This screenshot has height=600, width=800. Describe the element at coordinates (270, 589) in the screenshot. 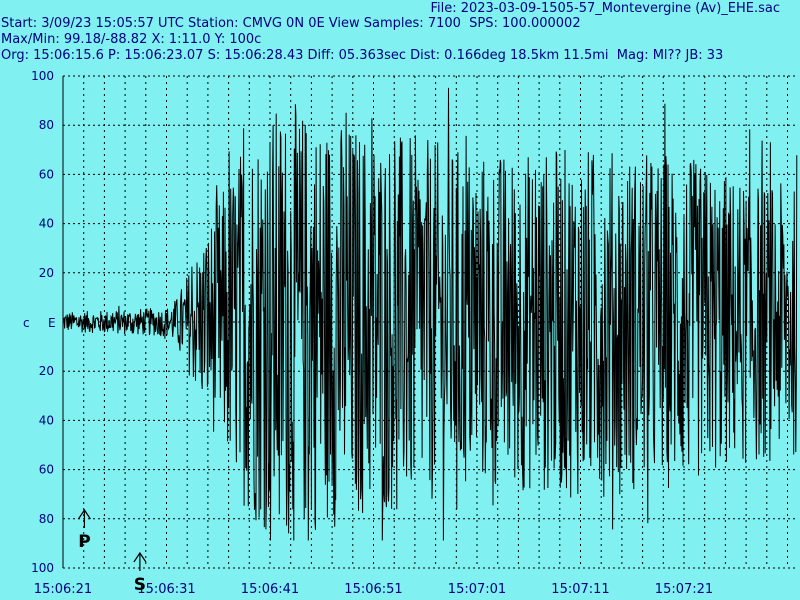

I see `x-tick-label: 15:06:41` at that location.